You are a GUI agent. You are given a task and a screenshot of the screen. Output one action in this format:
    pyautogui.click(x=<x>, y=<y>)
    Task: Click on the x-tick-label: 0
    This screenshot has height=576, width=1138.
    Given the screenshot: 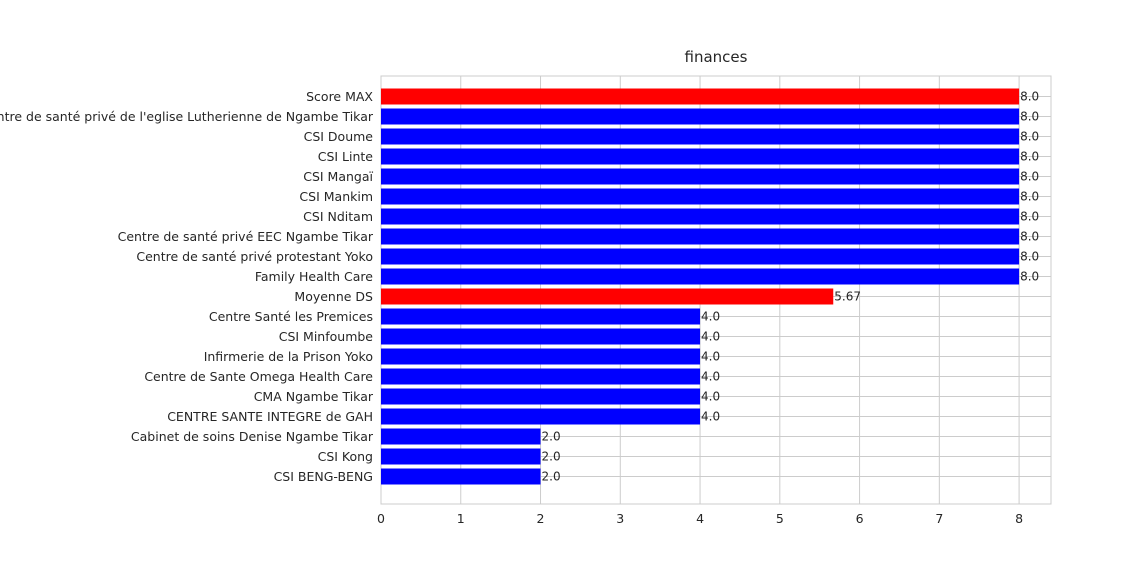 What is the action you would take?
    pyautogui.click(x=381, y=518)
    